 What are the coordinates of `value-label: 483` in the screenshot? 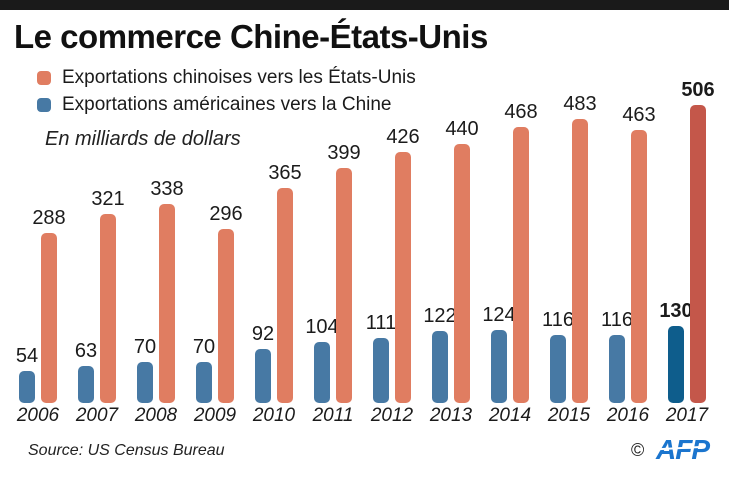 It's located at (580, 104).